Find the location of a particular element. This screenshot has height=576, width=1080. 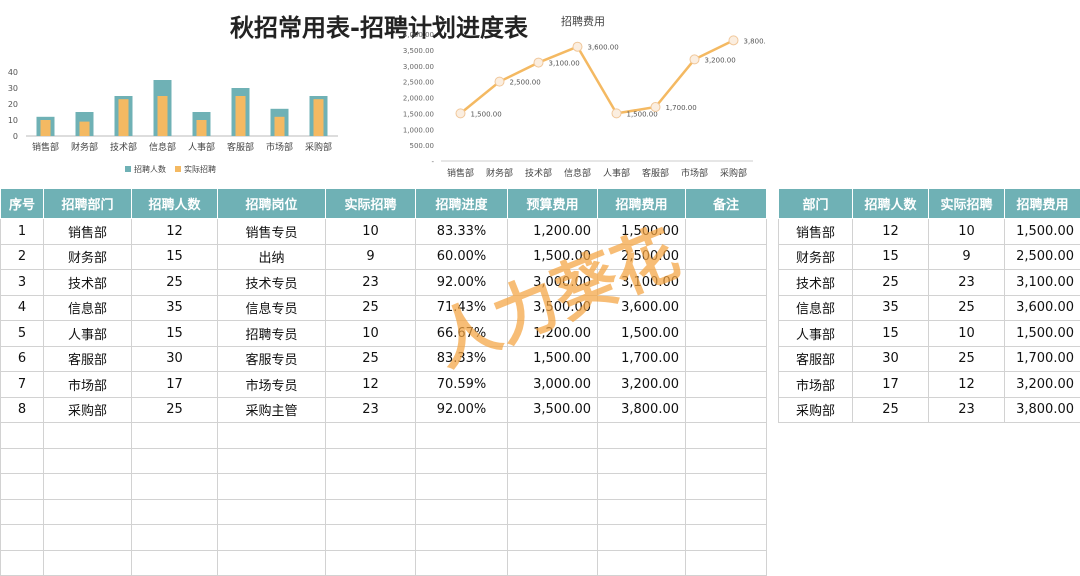

table-cell: 3,200.00 is located at coordinates (641, 384).